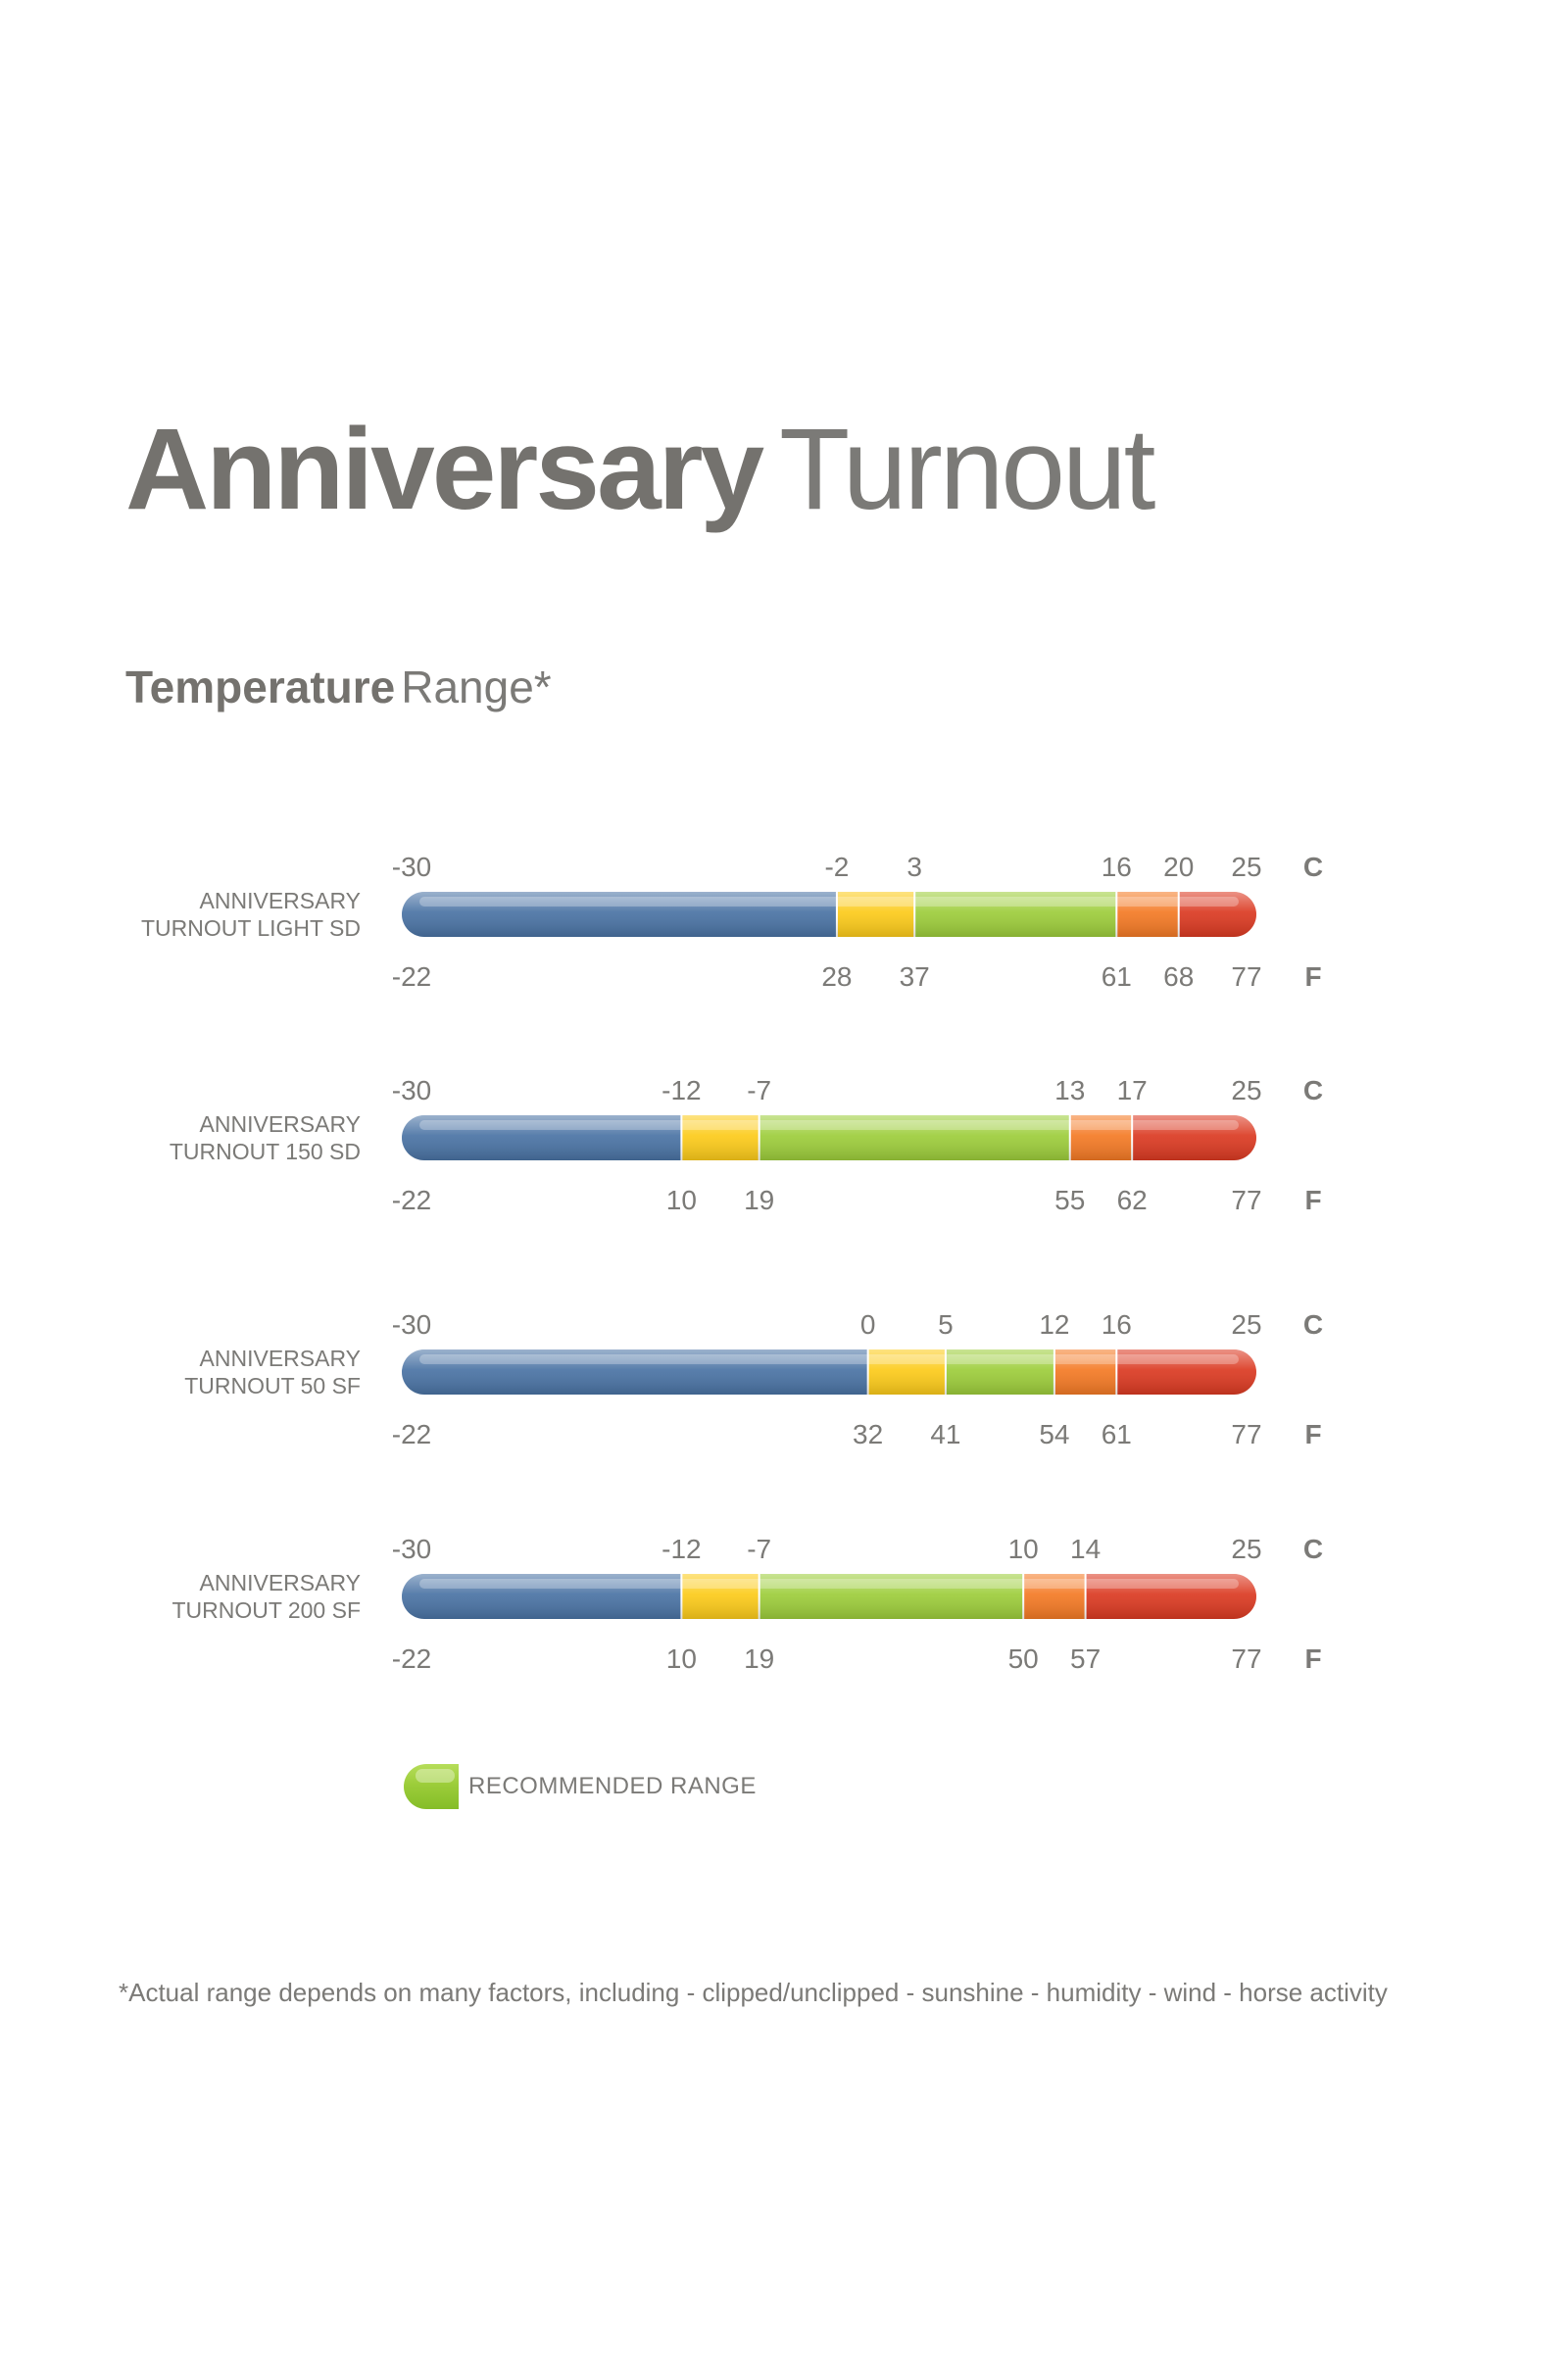  I want to click on page-title: Anniversary Turnout, so click(640, 470).